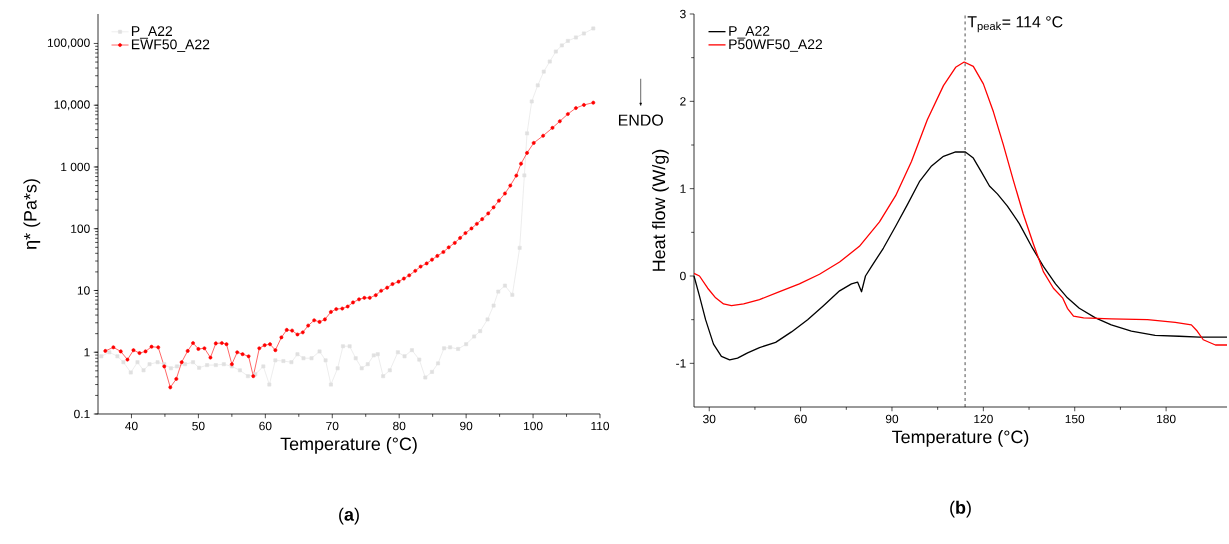 This screenshot has height=544, width=1229. I want to click on x-tick-label: 110, so click(600, 426).